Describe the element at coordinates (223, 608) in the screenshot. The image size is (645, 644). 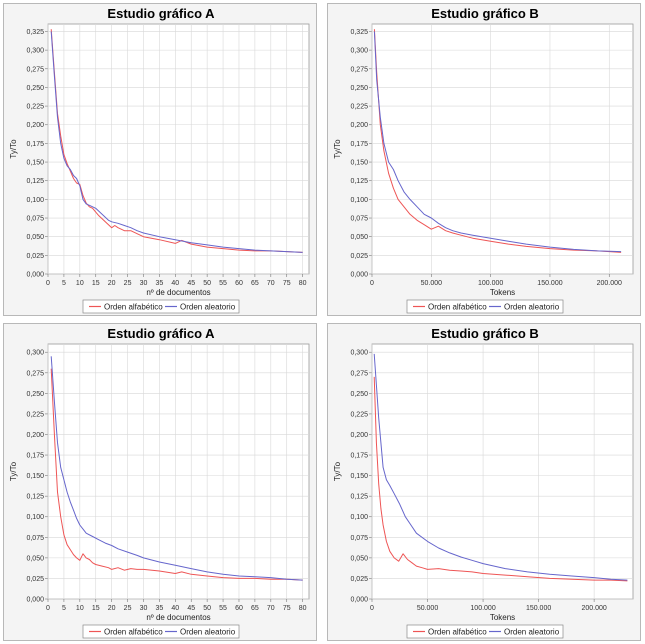
I see `x-tick-label: 55` at that location.